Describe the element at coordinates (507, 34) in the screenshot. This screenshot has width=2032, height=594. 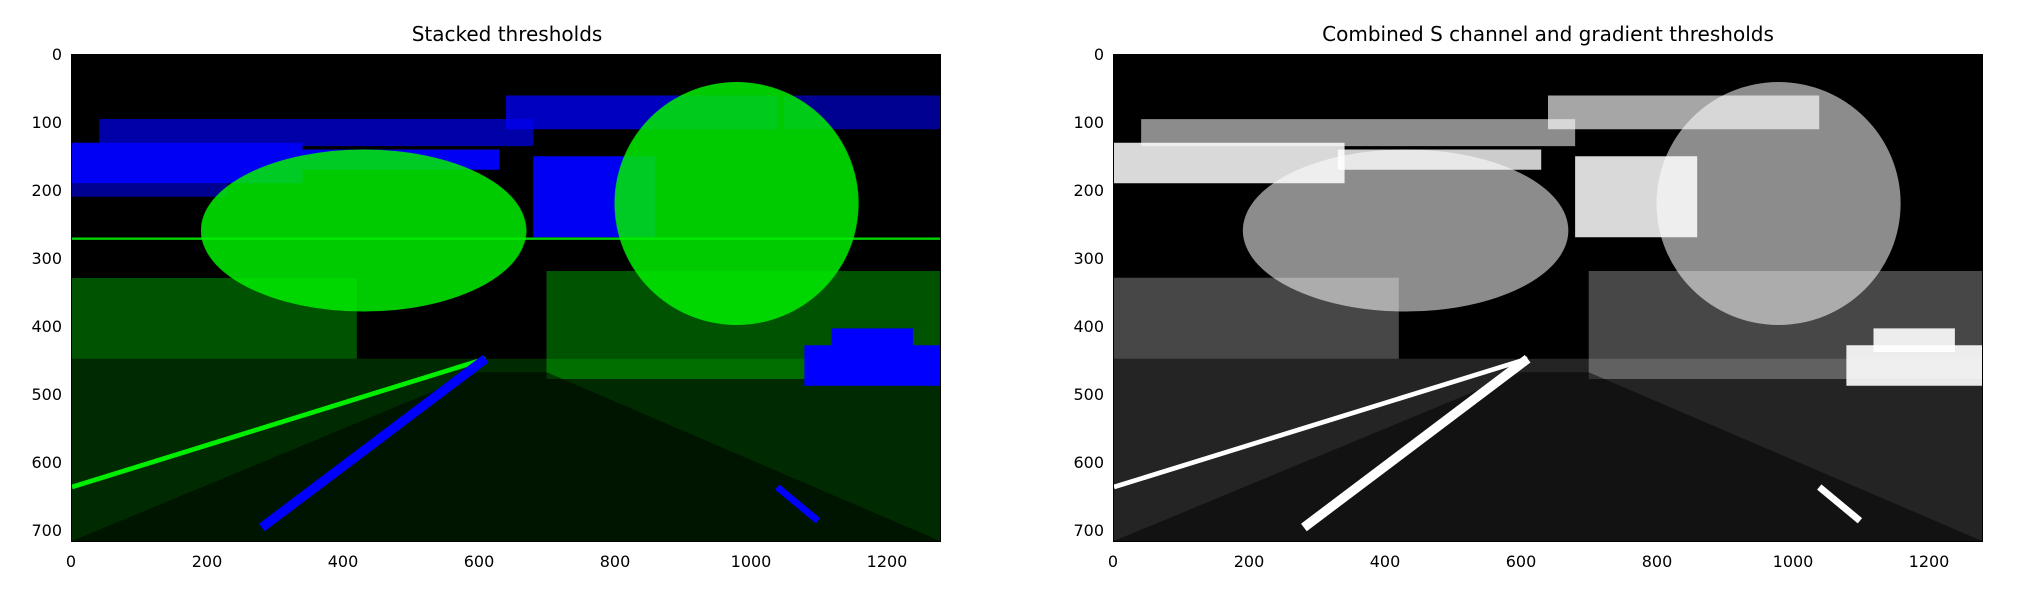
I see `panel-title: Stacked thresholds` at that location.